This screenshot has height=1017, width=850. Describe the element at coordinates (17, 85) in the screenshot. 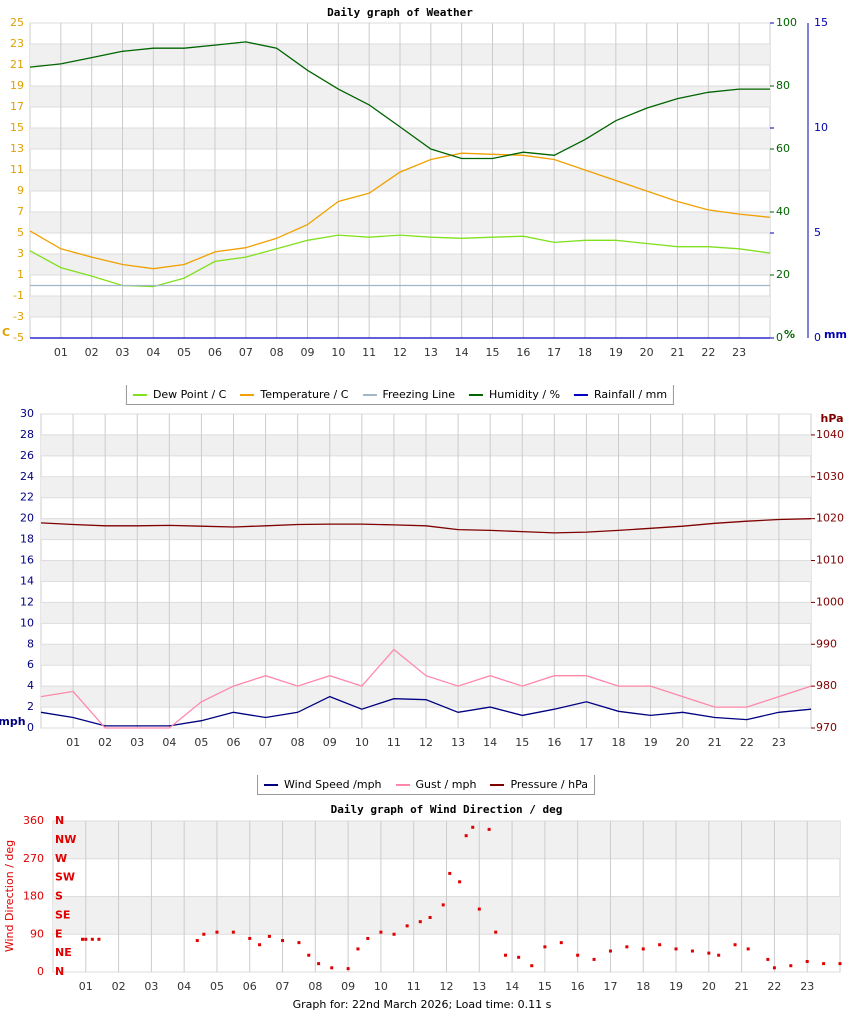

I see `y-tick-label: 19` at that location.